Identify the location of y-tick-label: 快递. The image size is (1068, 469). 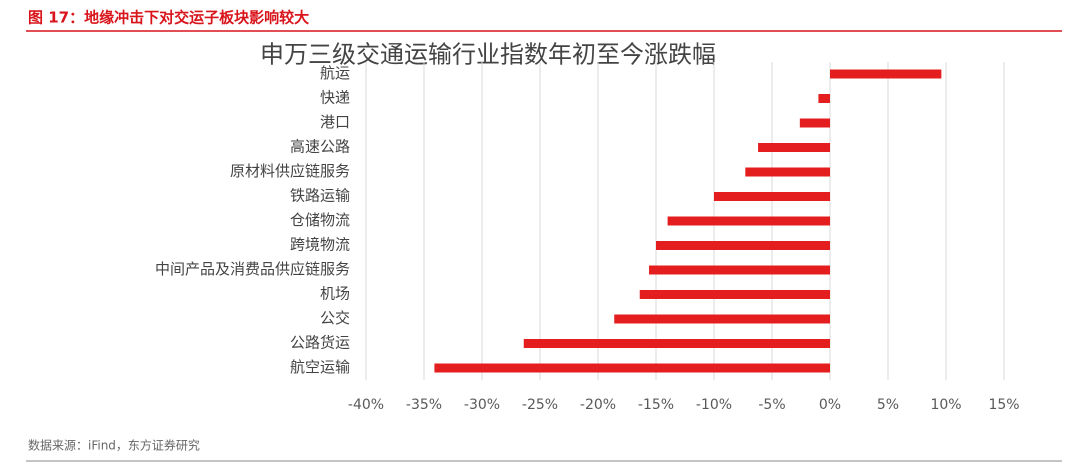
(335, 98).